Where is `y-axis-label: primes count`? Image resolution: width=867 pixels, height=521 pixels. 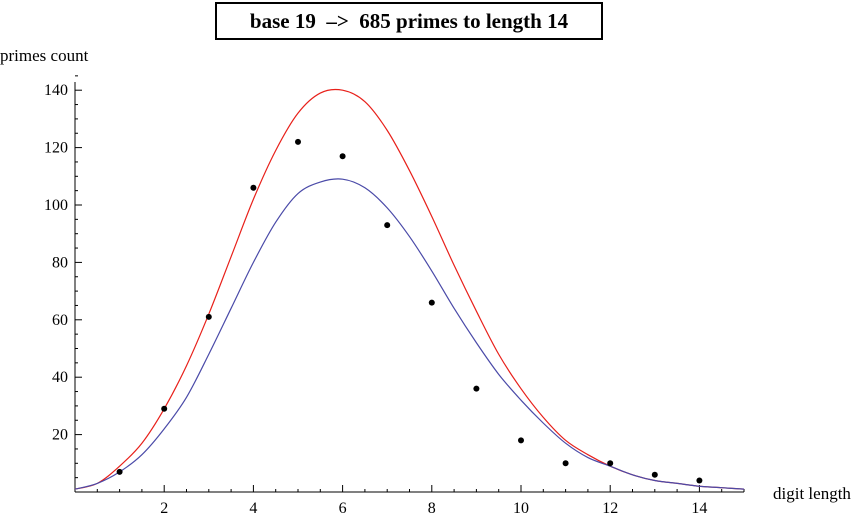 y-axis-label: primes count is located at coordinates (44, 55).